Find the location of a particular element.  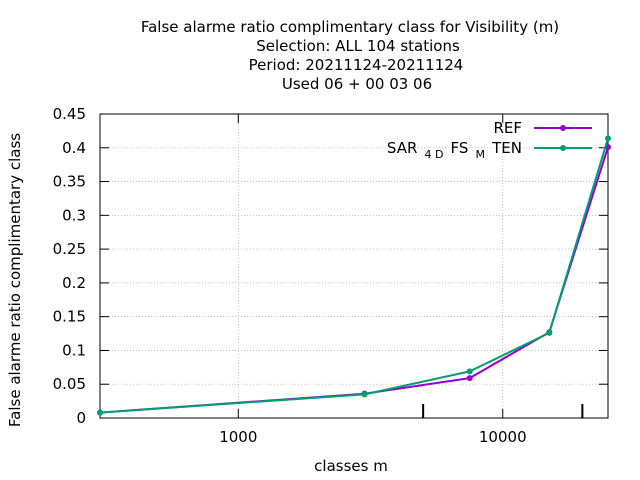

legend-entry-ref: REF is located at coordinates (542, 128).